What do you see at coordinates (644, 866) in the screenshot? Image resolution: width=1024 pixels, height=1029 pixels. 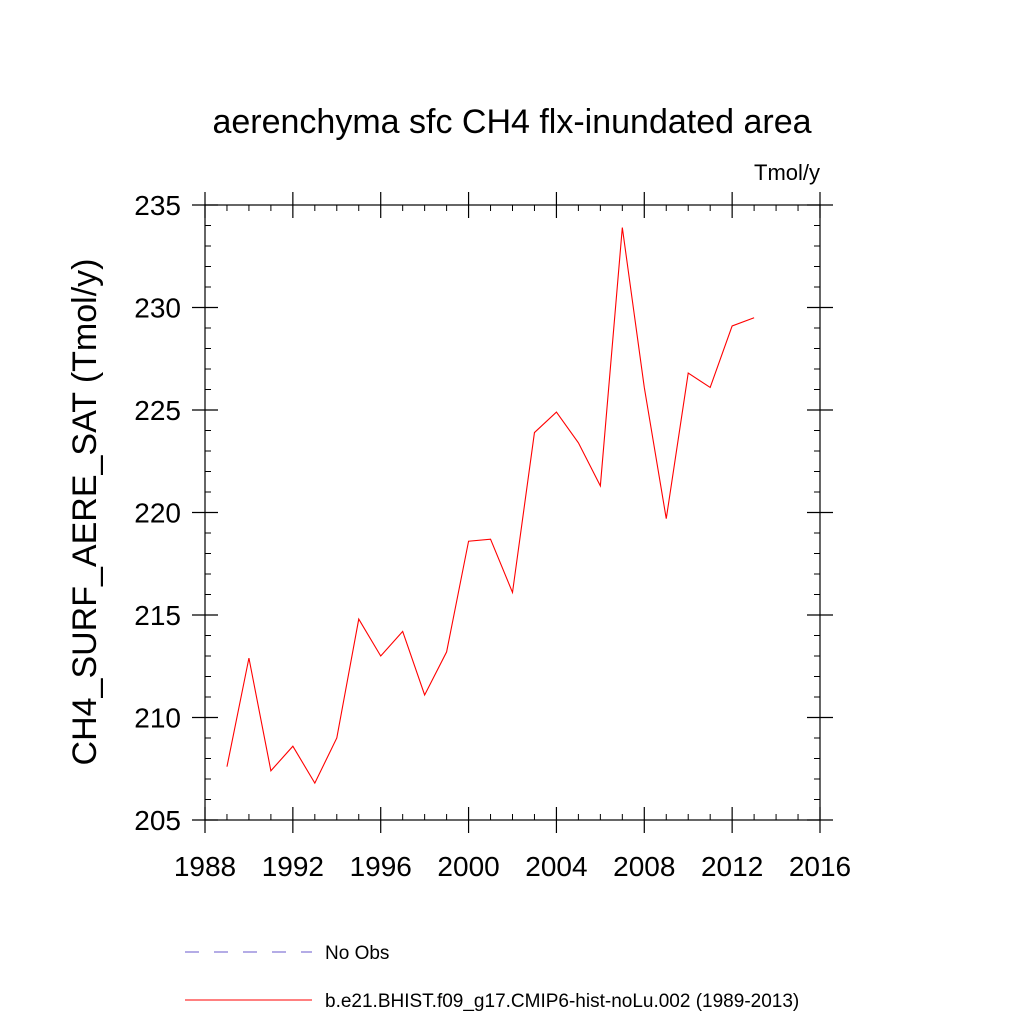 I see `x-tick-label: 2008` at bounding box center [644, 866].